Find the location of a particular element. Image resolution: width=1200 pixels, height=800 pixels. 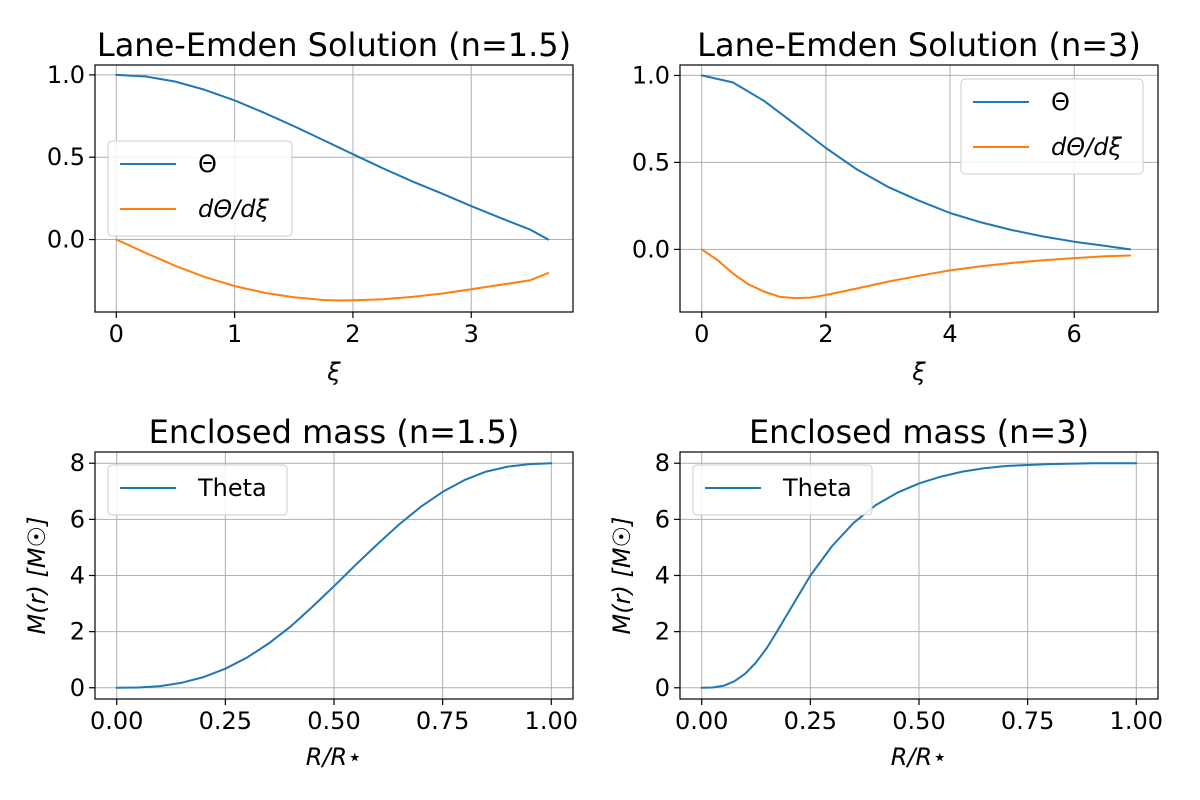

x-tick-label: 1 is located at coordinates (234, 334).